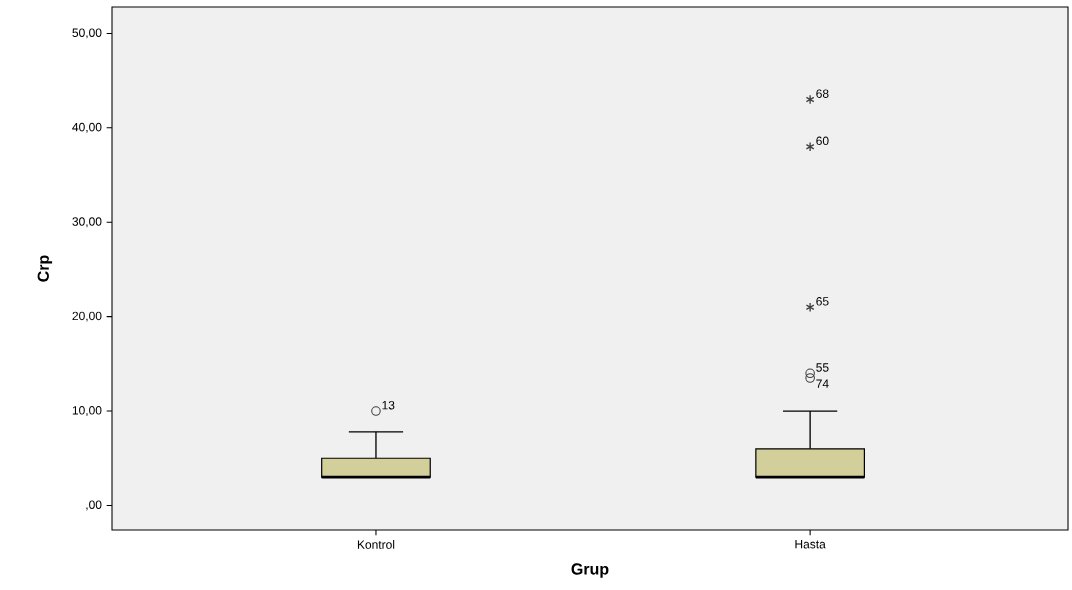  What do you see at coordinates (87, 127) in the screenshot?
I see `y-tick-label: 40,00` at bounding box center [87, 127].